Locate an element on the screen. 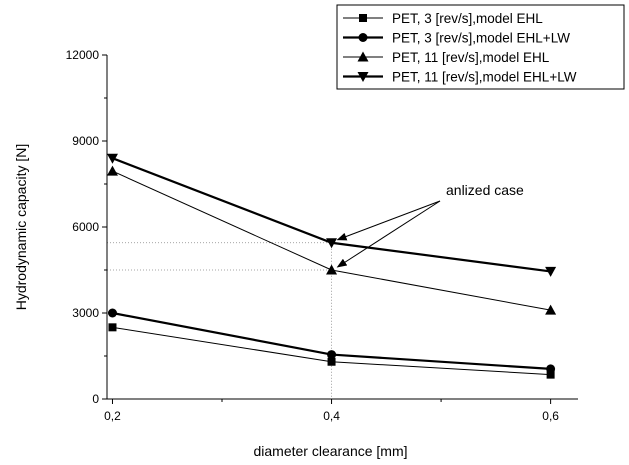 The width and height of the screenshot is (629, 465). annotation: anlized case is located at coordinates (430, 225).